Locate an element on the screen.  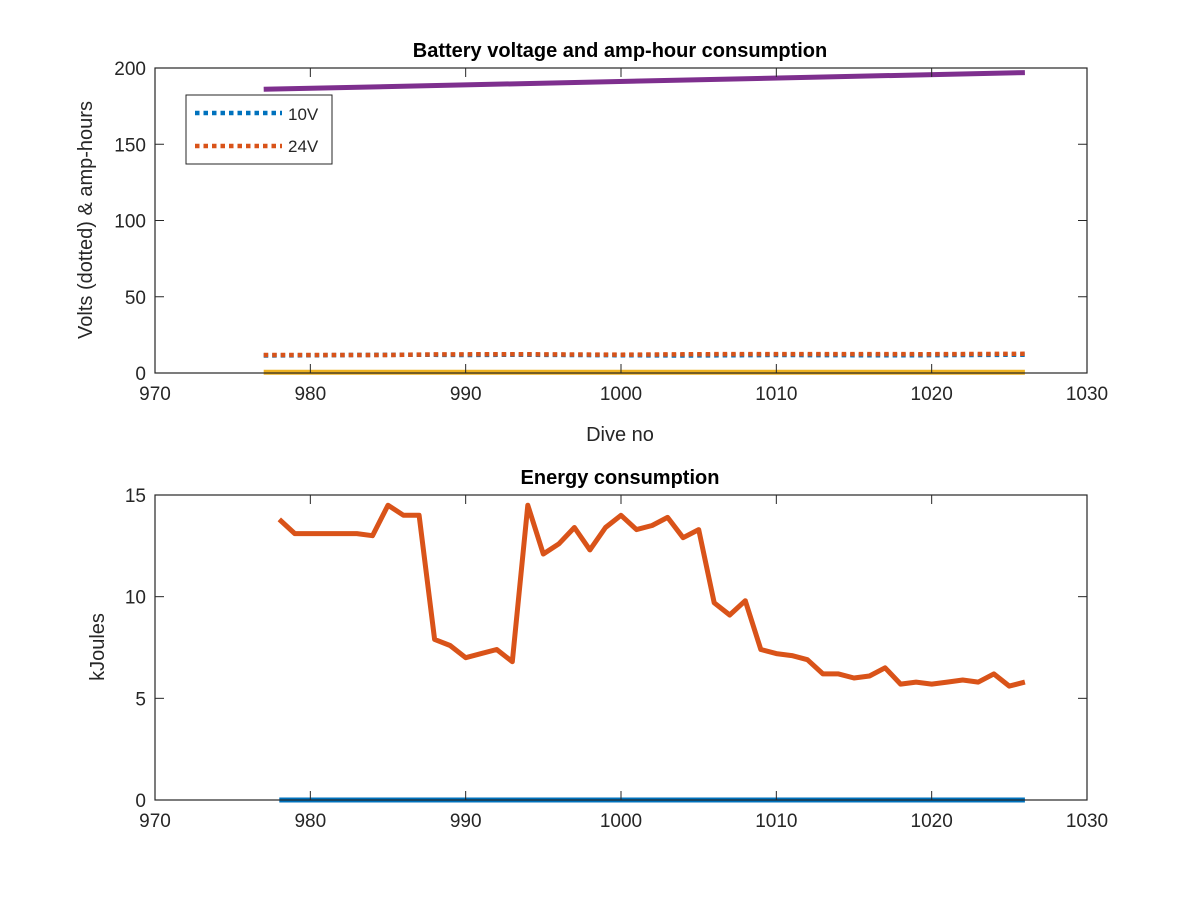
y-tick-label: 50 is located at coordinates (135, 298).